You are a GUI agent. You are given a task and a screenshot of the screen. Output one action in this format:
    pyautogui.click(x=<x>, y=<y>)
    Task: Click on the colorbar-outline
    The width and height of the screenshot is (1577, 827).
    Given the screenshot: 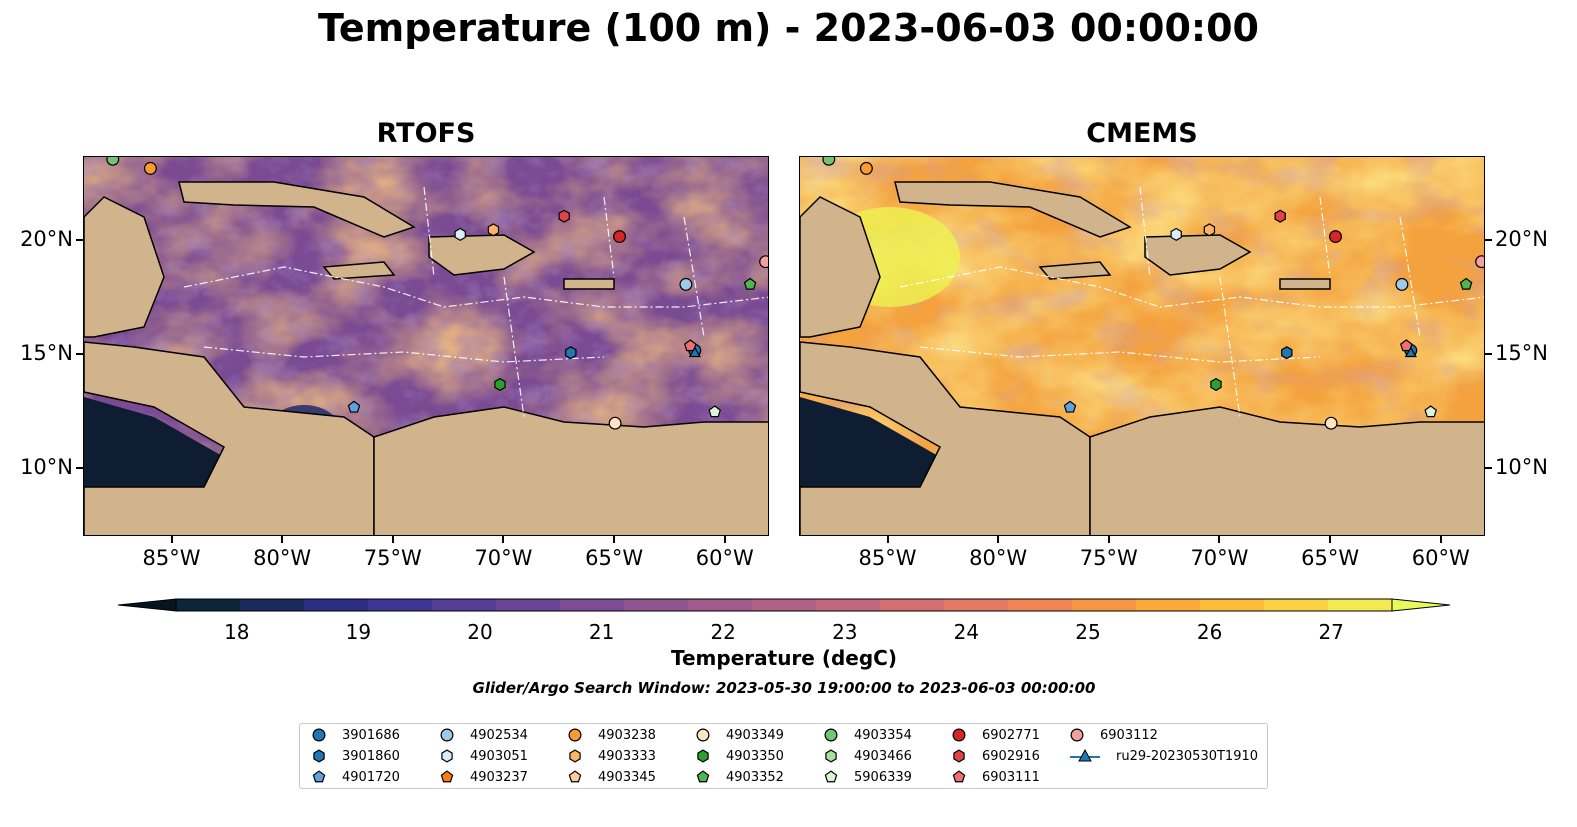 What is the action you would take?
    pyautogui.click(x=784, y=605)
    